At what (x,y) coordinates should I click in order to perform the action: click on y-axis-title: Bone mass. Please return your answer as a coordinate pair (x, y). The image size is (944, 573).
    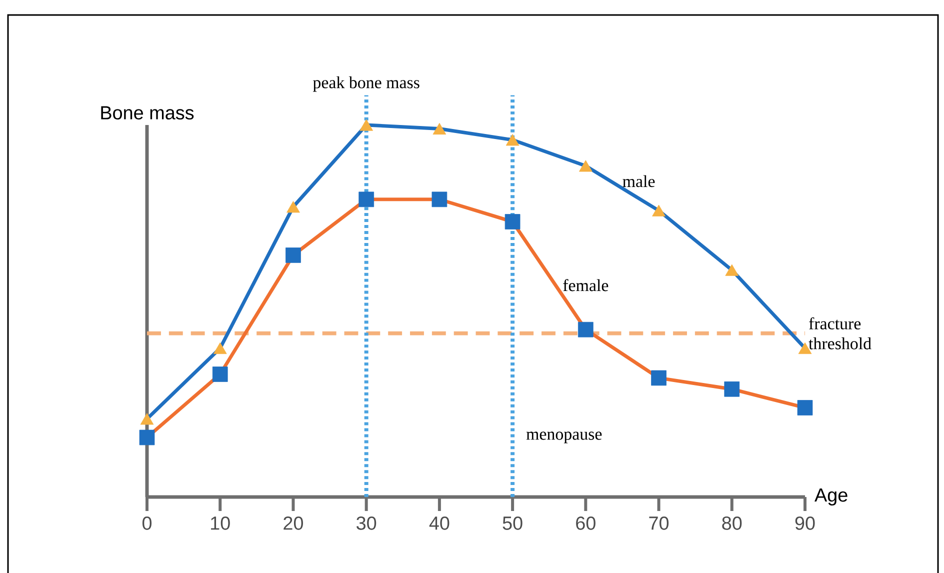
    Looking at the image, I should click on (147, 113).